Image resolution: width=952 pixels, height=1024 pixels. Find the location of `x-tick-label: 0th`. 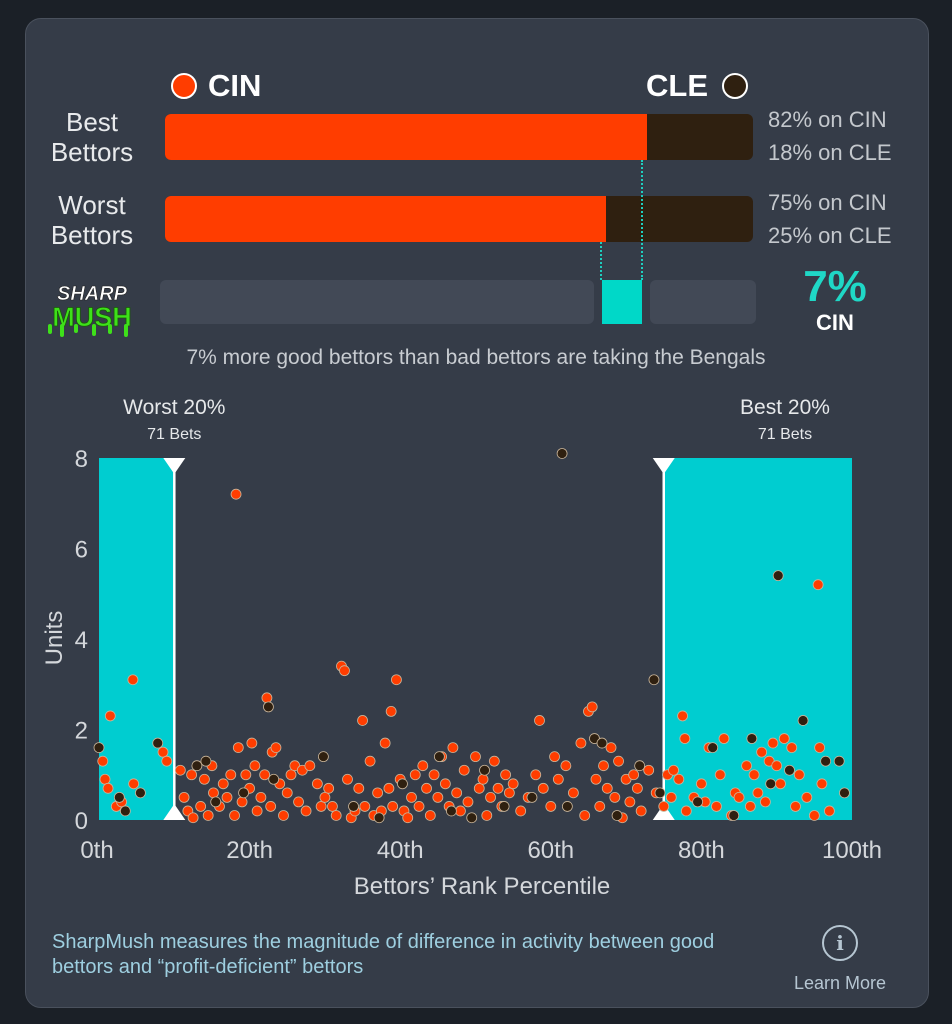

x-tick-label: 0th is located at coordinates (96, 850).